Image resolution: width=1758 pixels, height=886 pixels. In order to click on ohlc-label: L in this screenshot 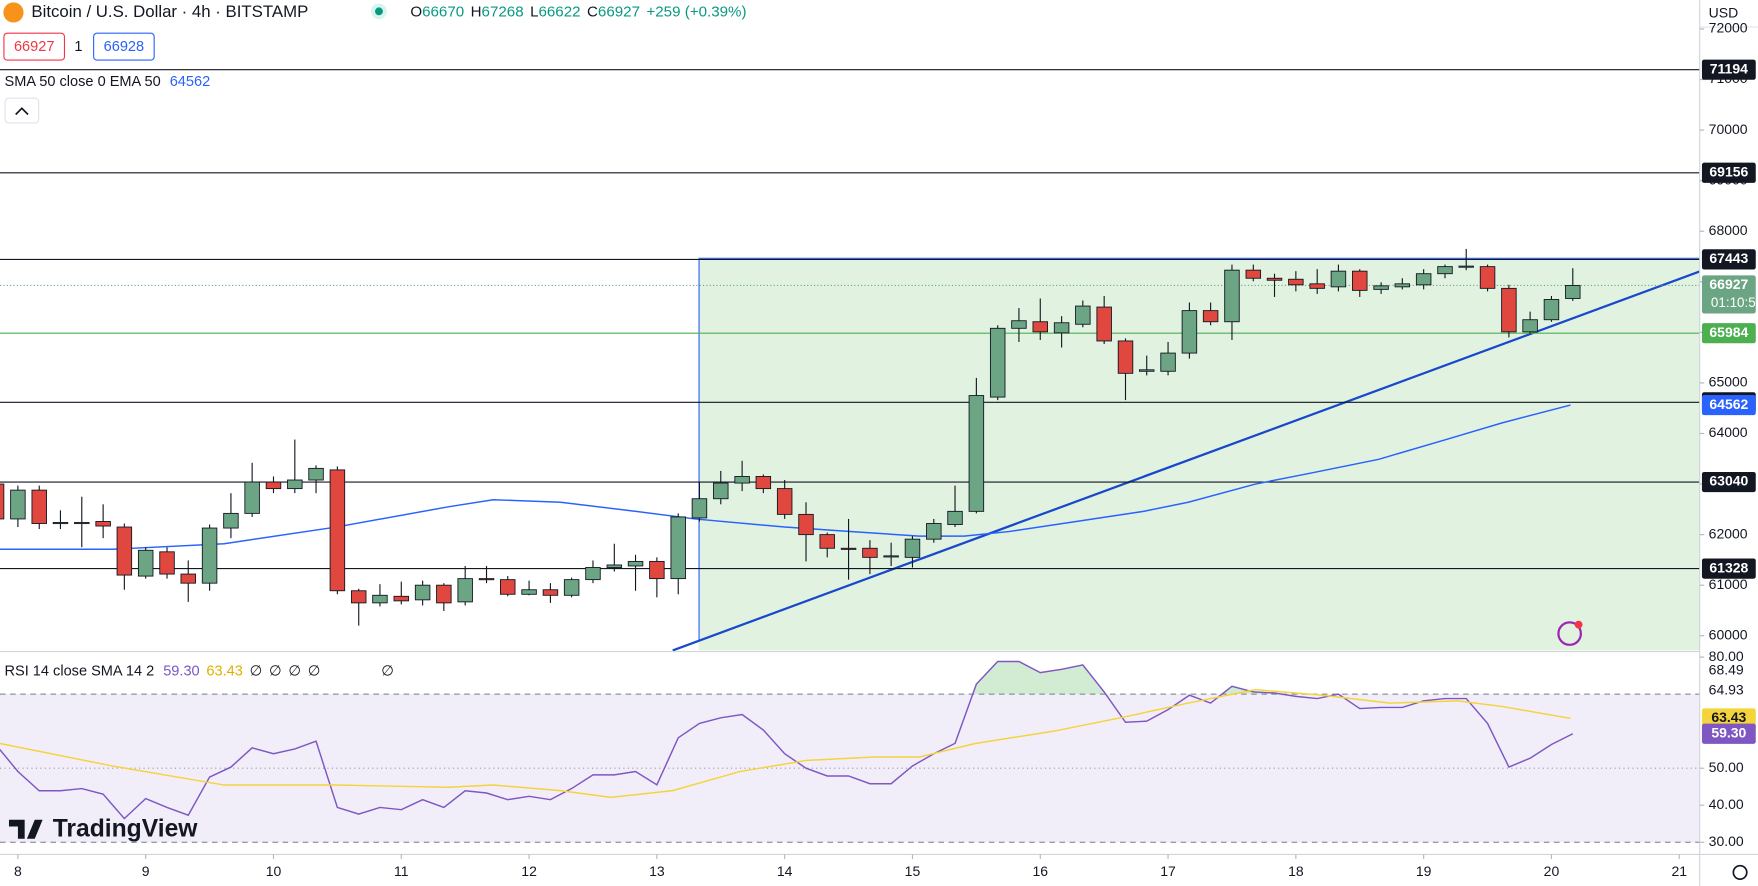, I will do `click(534, 11)`.